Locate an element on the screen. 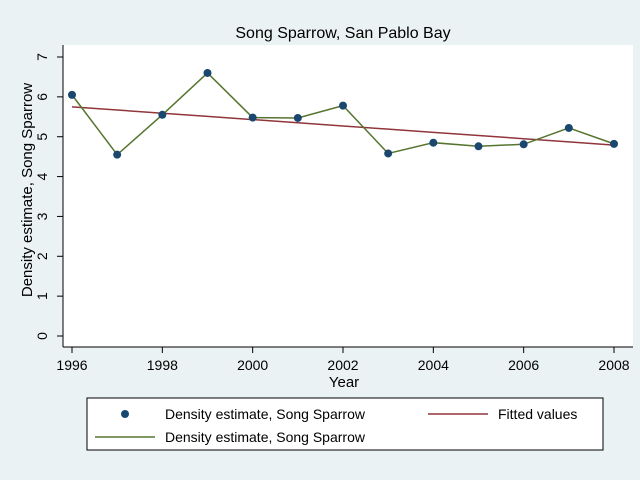  x-tick-label: 1996 is located at coordinates (71, 365).